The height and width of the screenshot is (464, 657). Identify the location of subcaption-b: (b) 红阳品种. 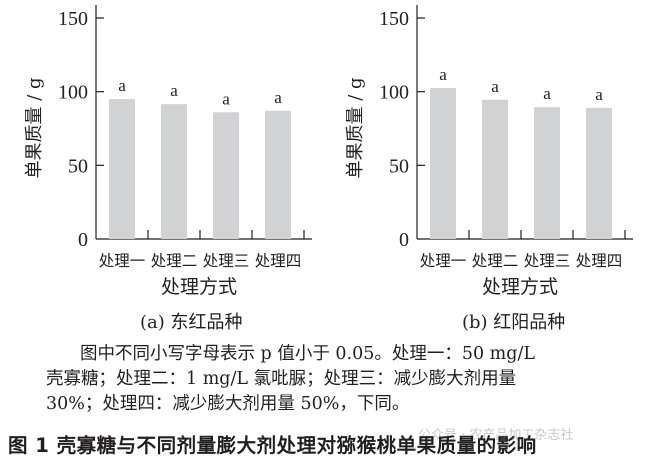
(514, 322).